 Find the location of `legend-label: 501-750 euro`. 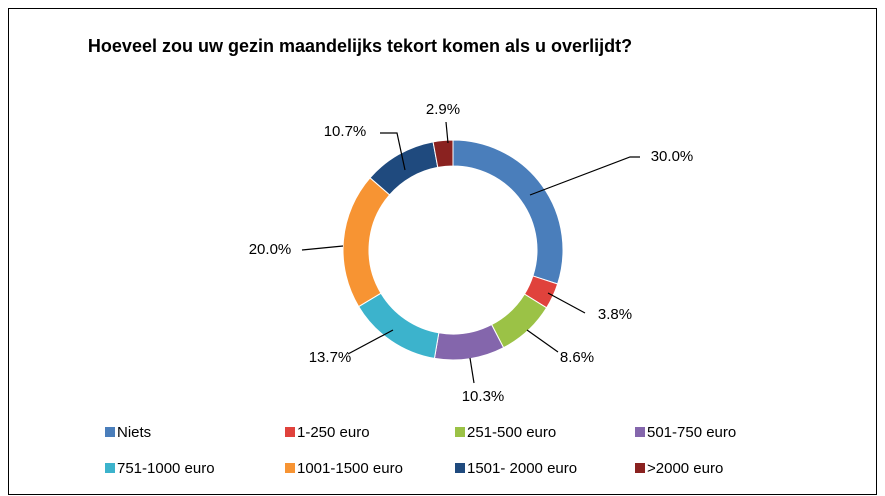

legend-label: 501-750 euro is located at coordinates (691, 432).